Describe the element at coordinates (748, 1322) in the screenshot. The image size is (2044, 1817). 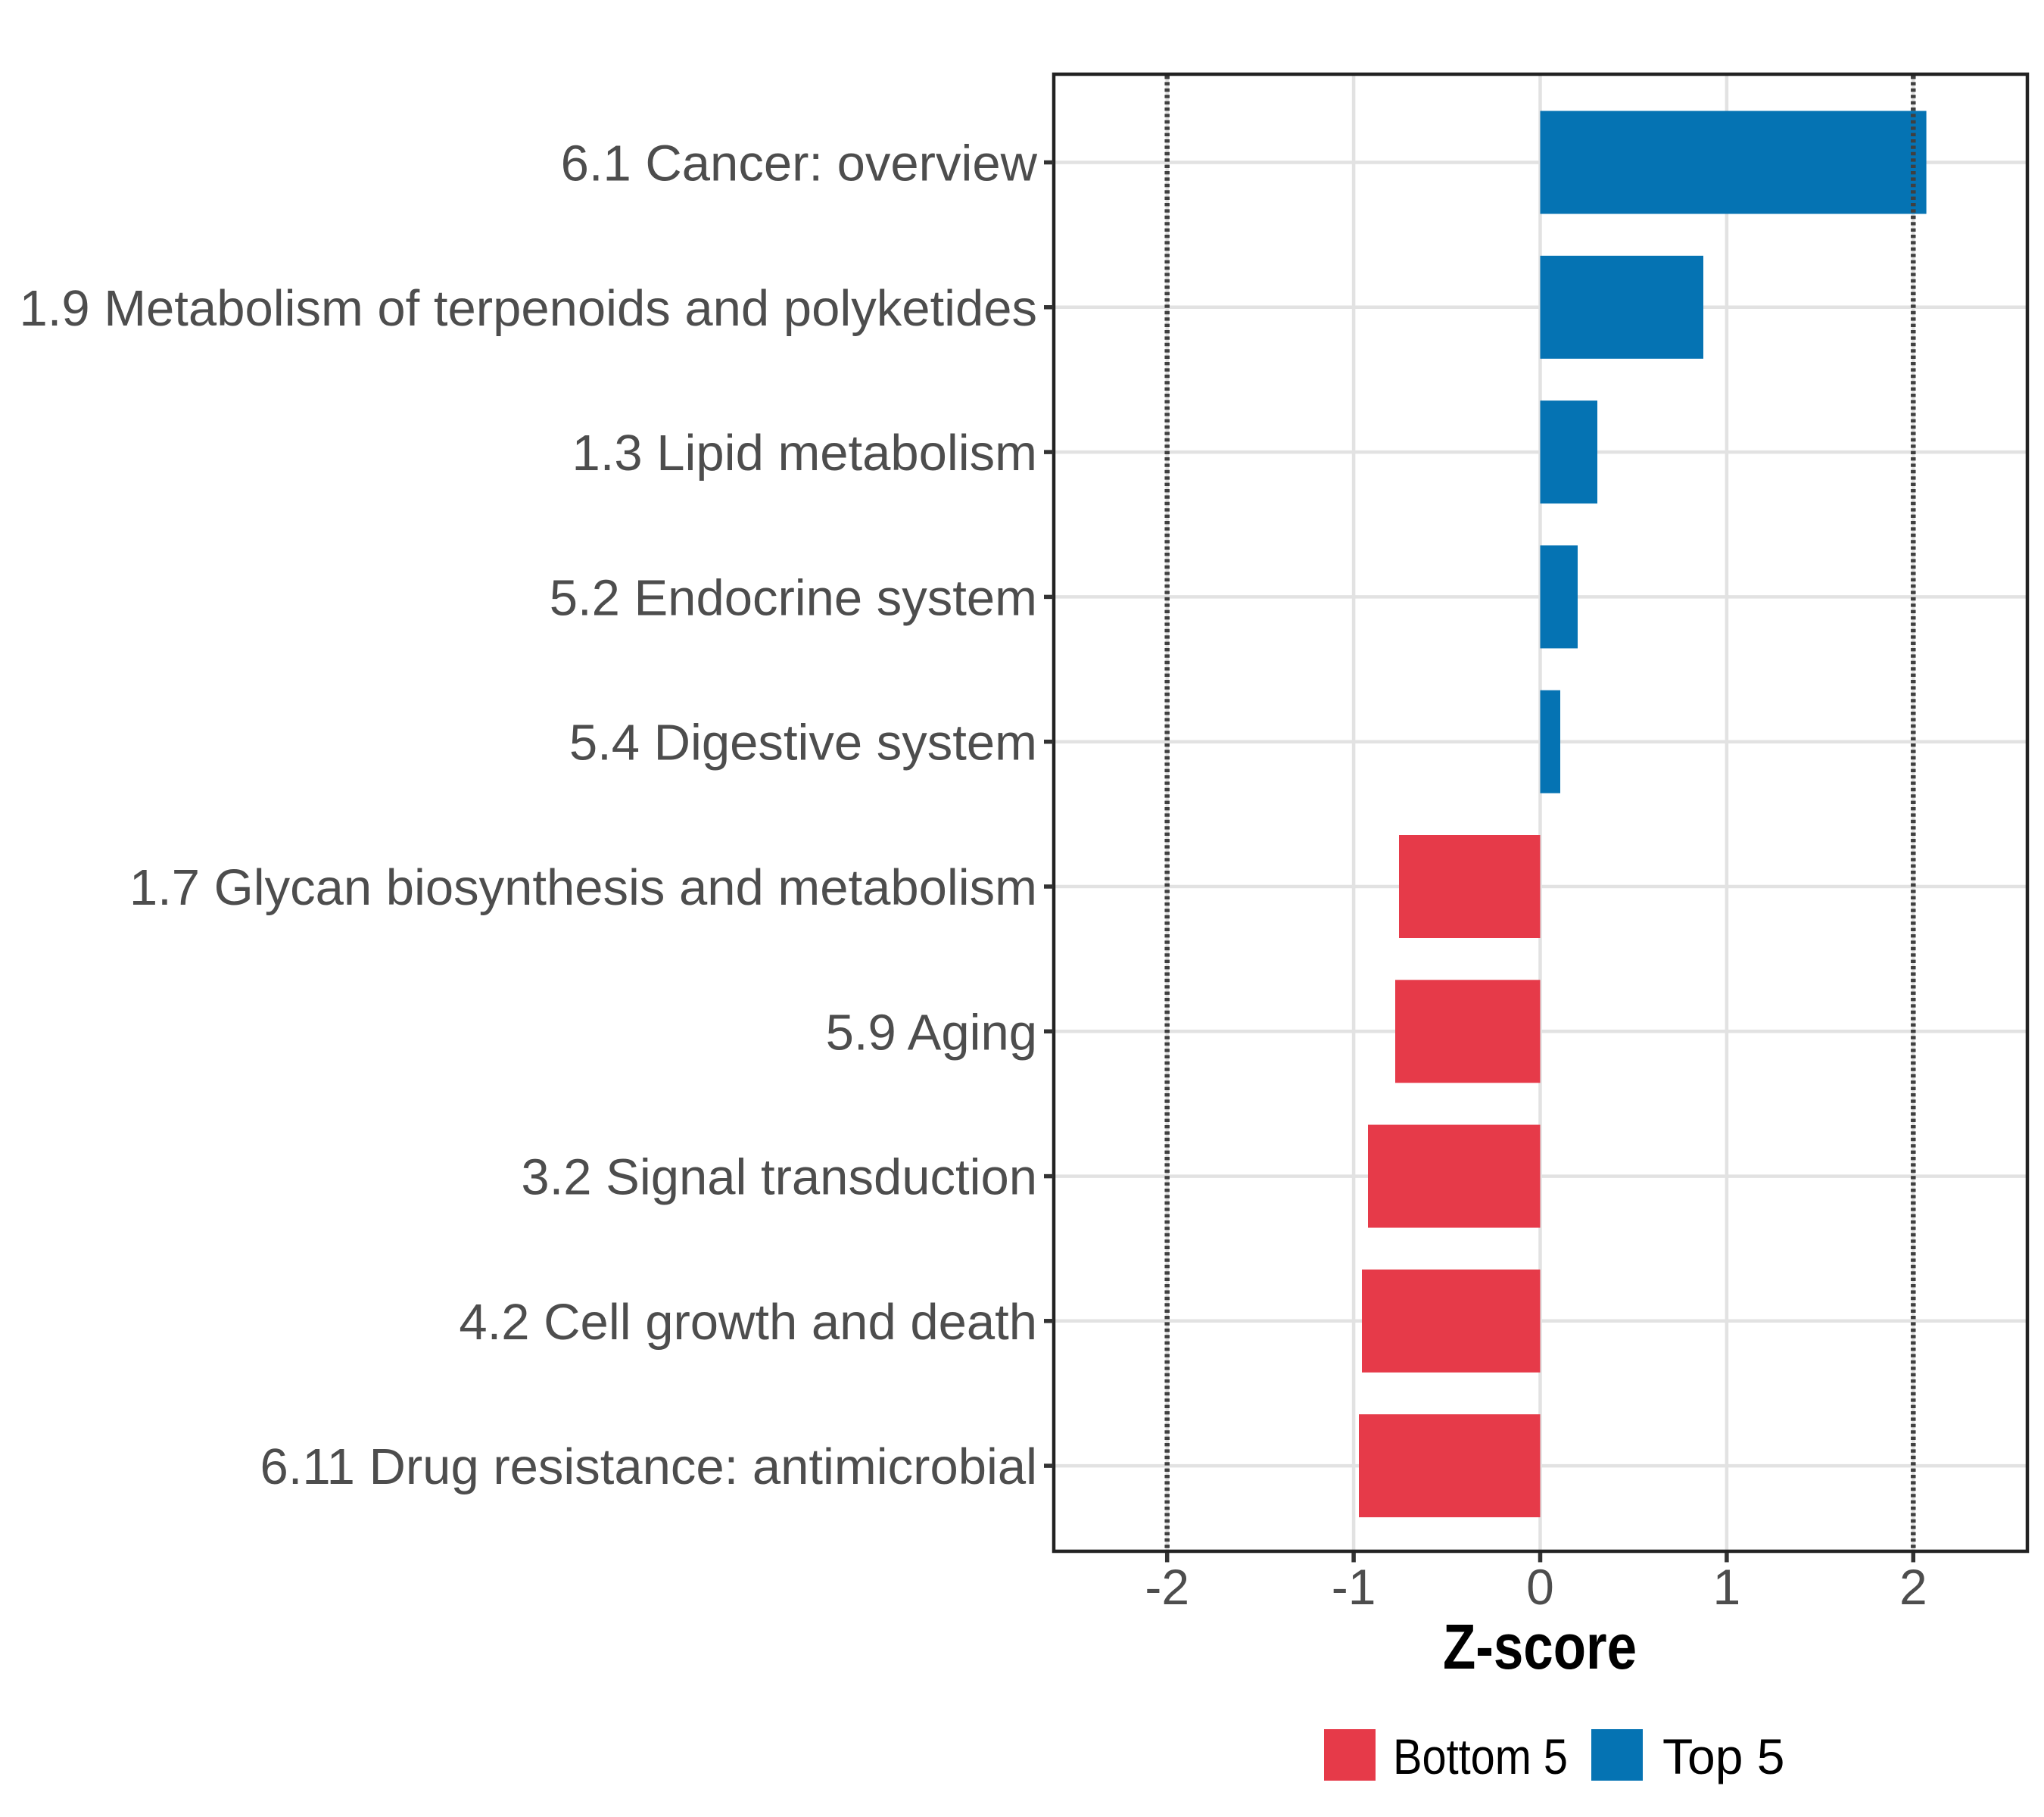
I see `svg-text: 4.2 Cell growth and death` at that location.